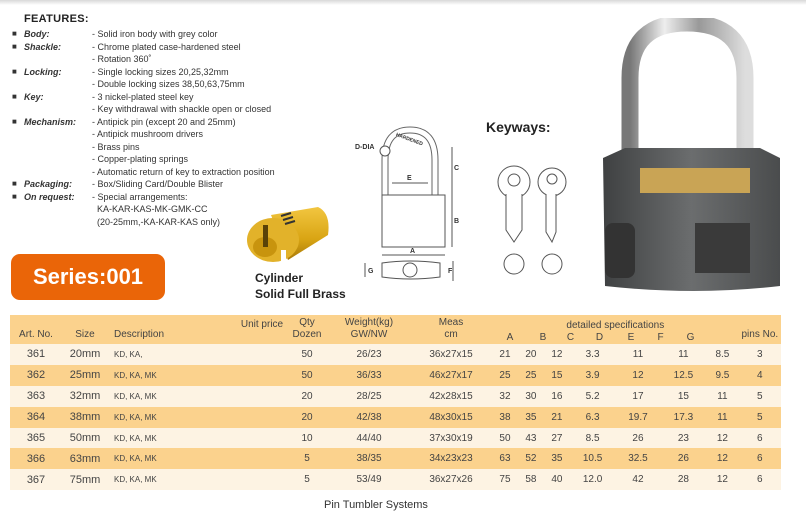  Describe the element at coordinates (557, 480) in the screenshot. I see `table-cell: 40` at that location.